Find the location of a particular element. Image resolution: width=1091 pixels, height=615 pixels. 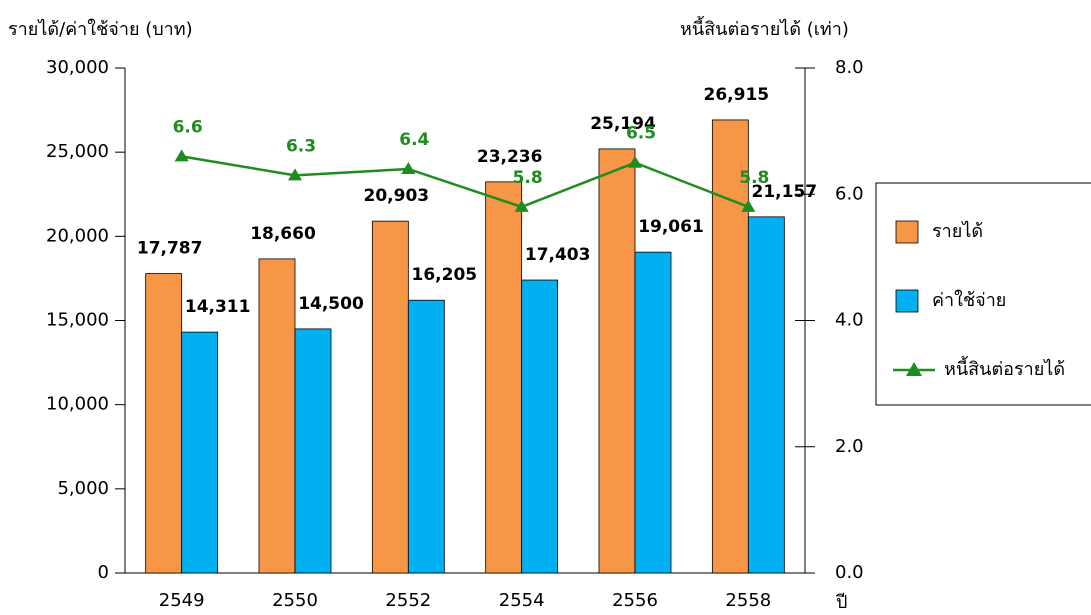

legend-label: รายได้ is located at coordinates (957, 231).